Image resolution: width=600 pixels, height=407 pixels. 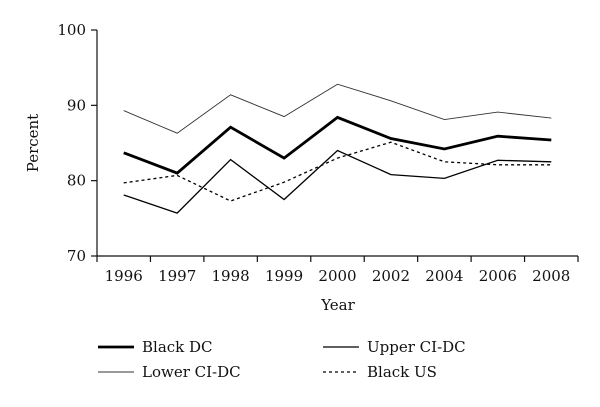 I want to click on y-tick-label: 80, so click(x=76, y=181).